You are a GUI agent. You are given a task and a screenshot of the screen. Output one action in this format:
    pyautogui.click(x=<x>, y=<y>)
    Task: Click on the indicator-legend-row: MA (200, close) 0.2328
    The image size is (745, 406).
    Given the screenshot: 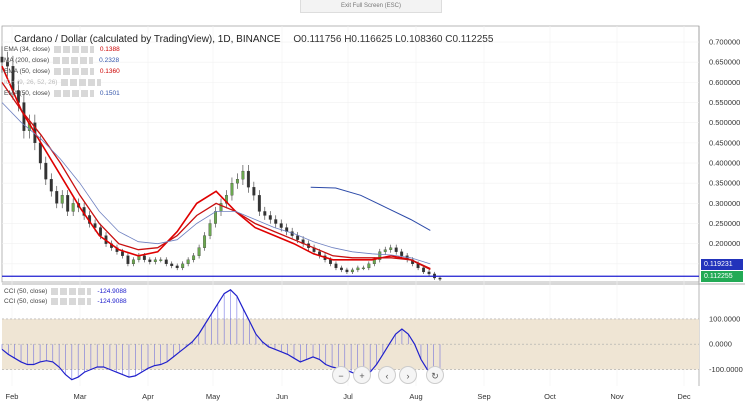 What is the action you would take?
    pyautogui.click(x=61, y=60)
    